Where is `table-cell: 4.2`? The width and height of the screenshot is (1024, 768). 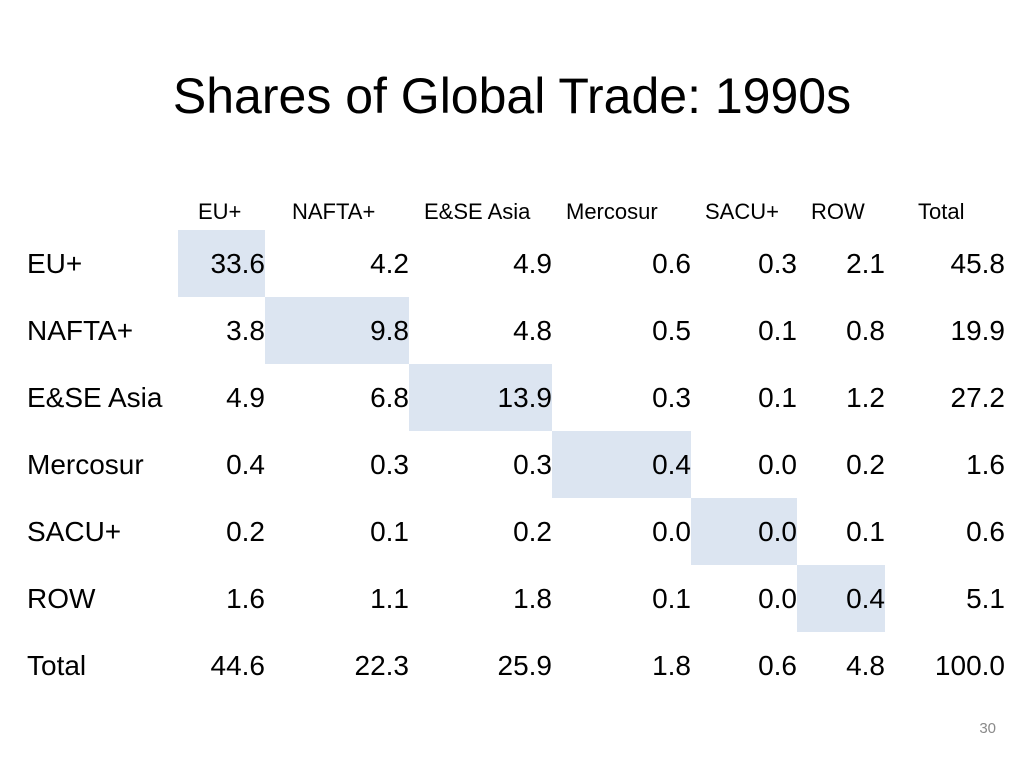 table-cell: 4.2 is located at coordinates (389, 263).